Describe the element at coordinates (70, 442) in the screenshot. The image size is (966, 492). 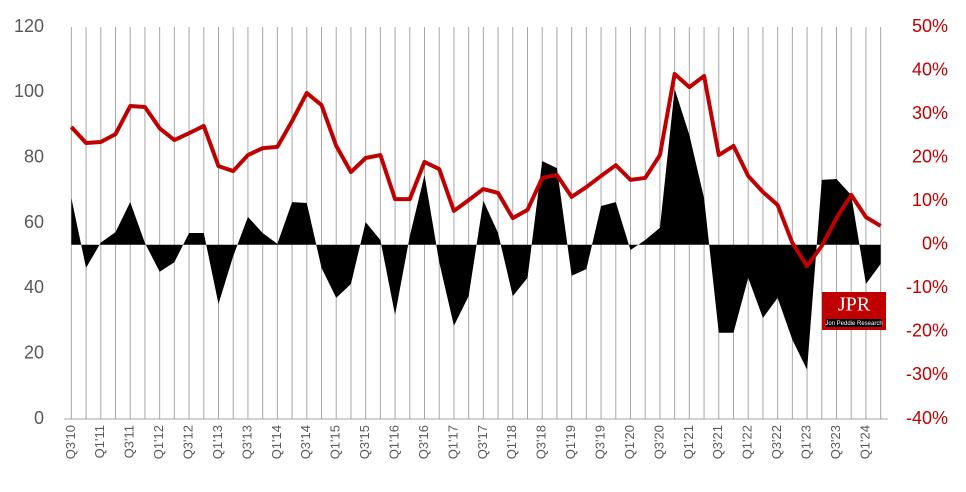
I see `x-tick-label: Q3'10` at that location.